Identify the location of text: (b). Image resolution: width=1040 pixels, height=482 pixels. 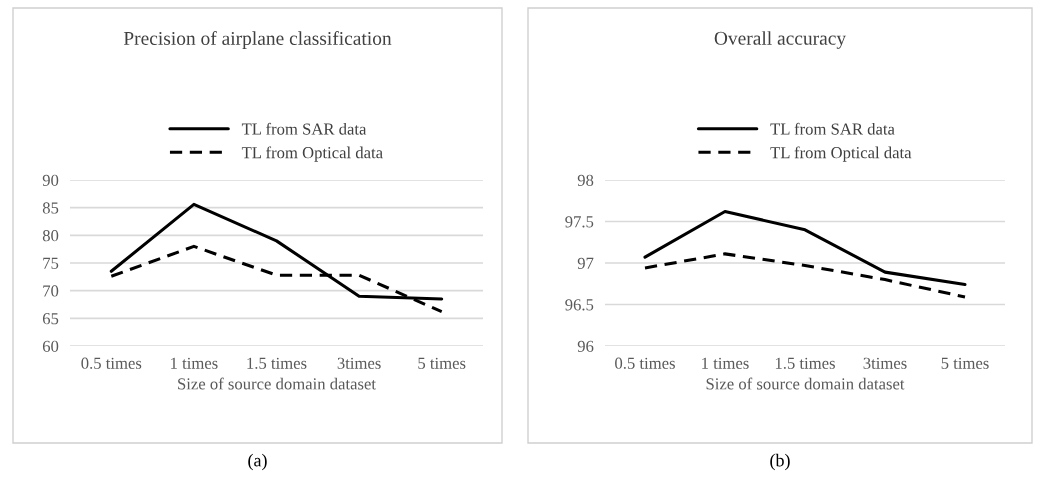
(780, 462).